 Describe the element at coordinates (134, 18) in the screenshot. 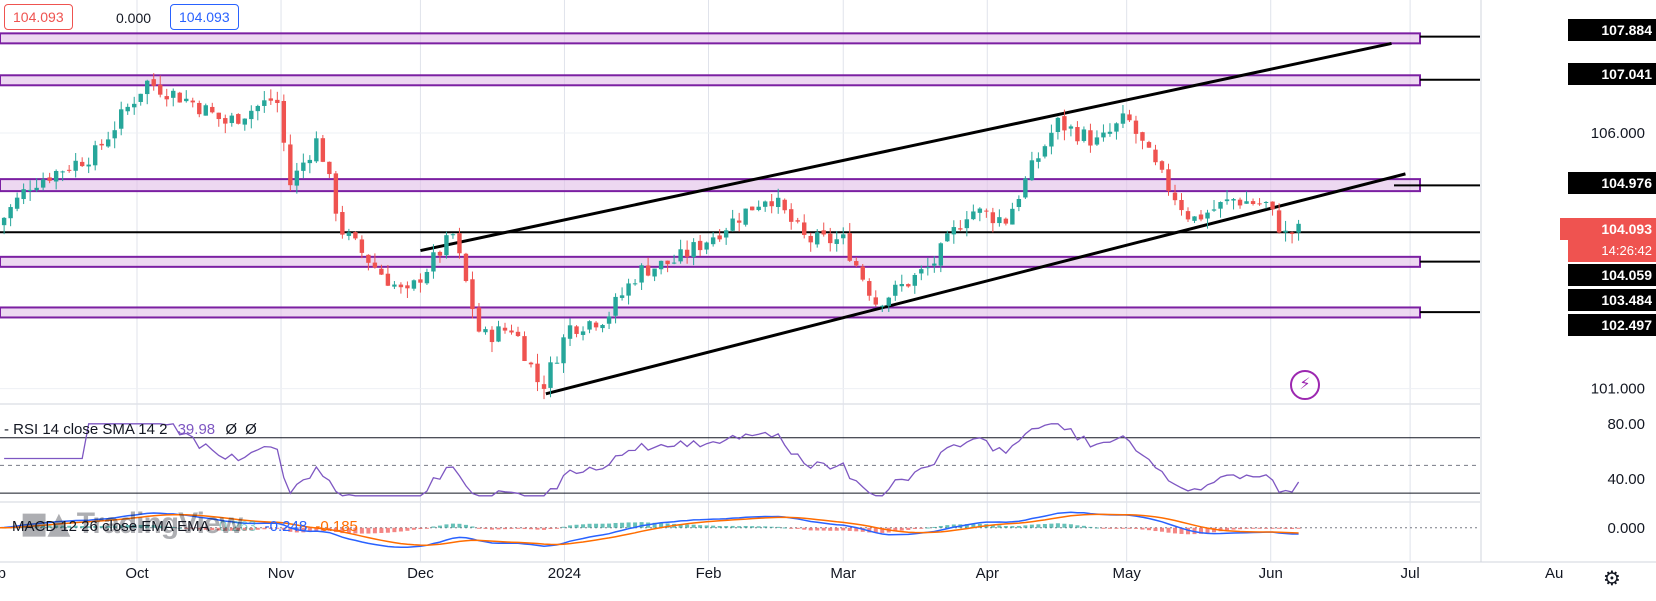

I see `spread-value: 0.000` at that location.